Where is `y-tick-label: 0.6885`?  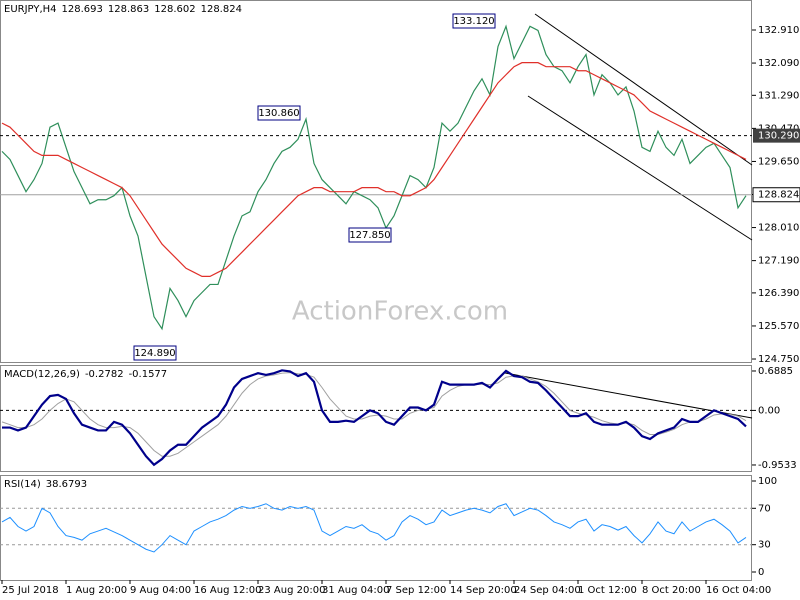 y-tick-label: 0.6885 is located at coordinates (775, 371).